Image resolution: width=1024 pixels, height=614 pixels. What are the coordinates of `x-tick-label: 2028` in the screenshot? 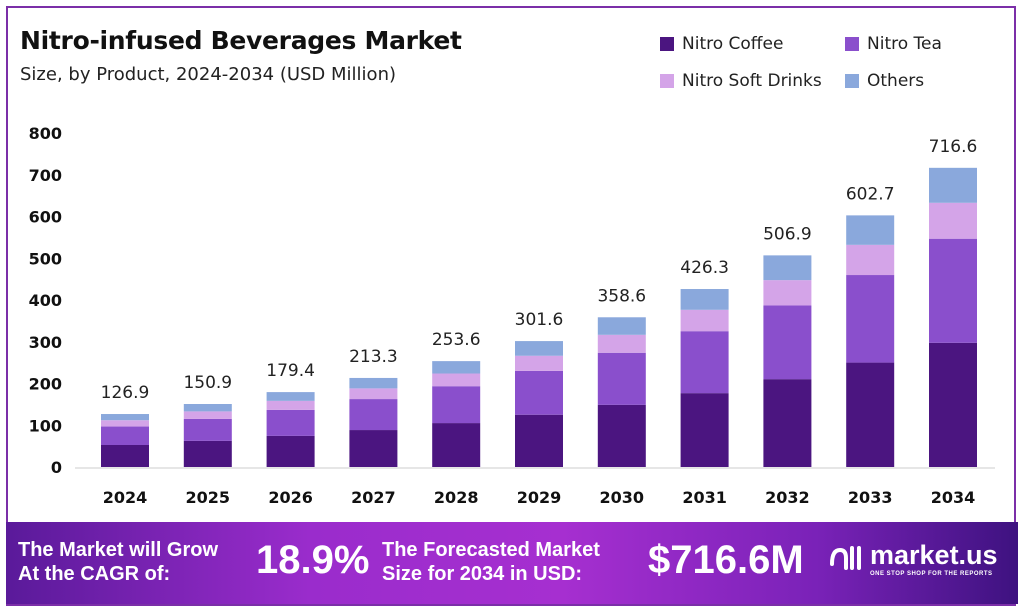 It's located at (456, 497).